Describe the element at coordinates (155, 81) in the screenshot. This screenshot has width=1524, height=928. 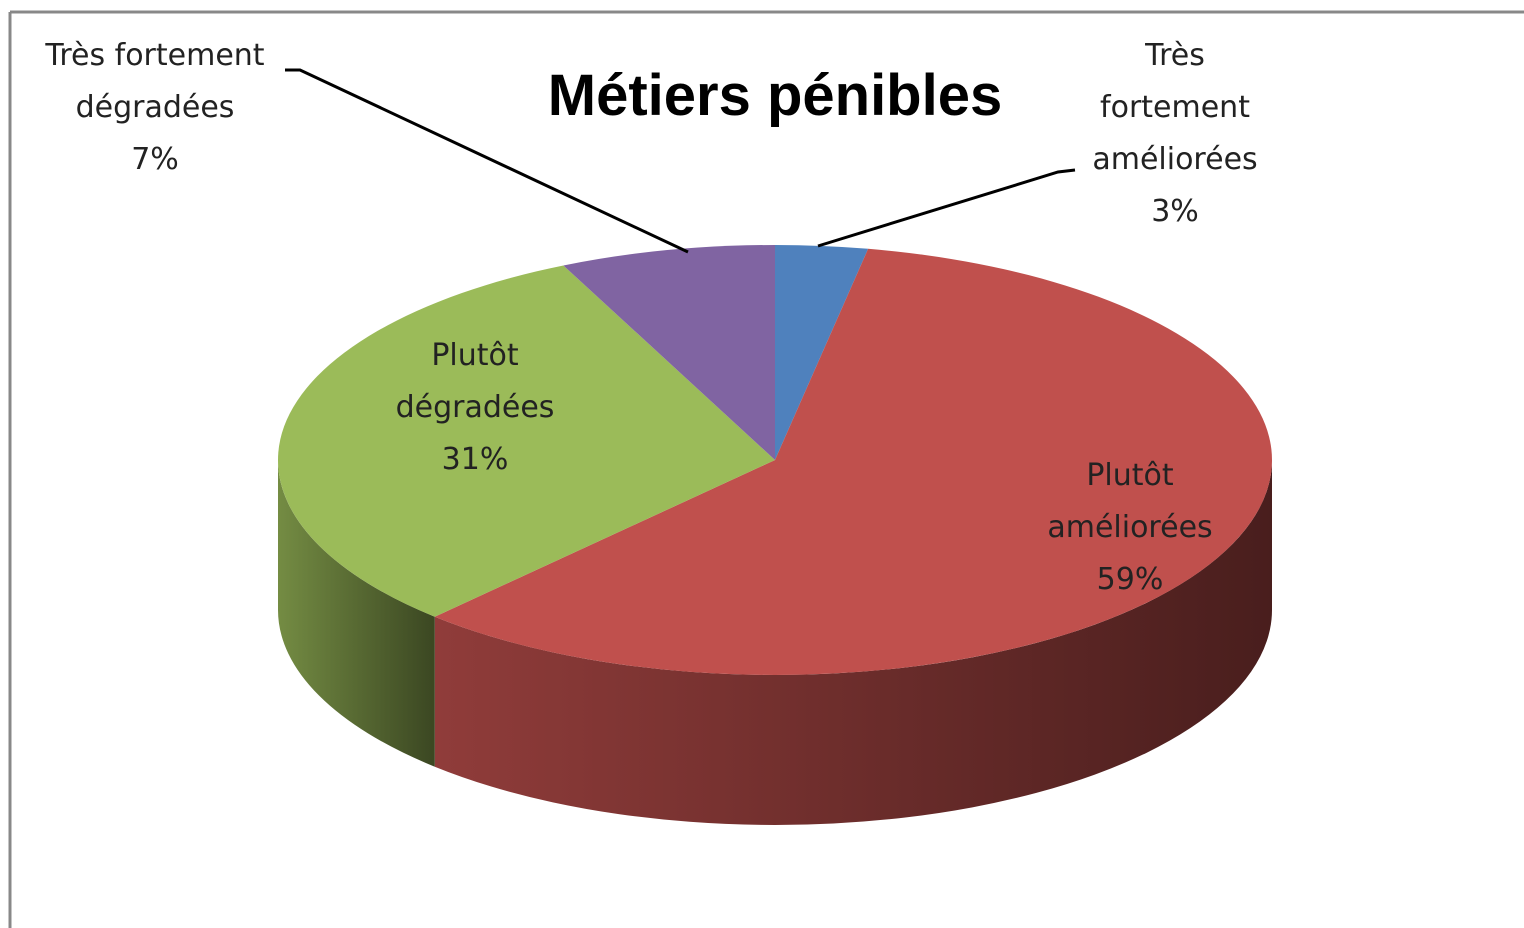
I see `category-label: Très fortement dégradées` at that location.